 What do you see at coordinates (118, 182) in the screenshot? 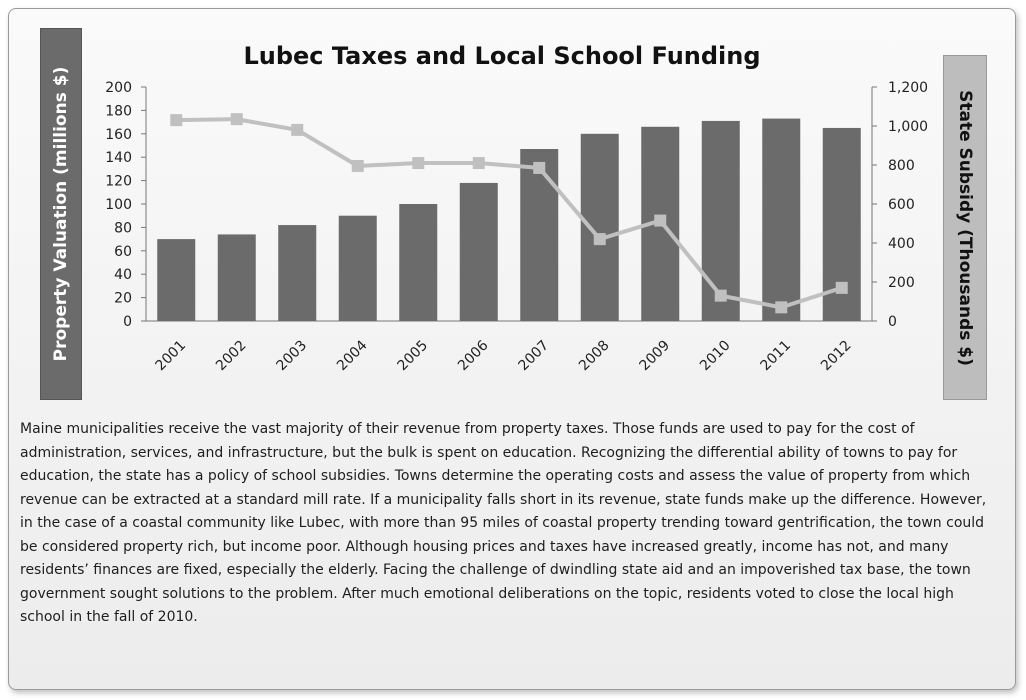
I see `y-tick-label: 120` at bounding box center [118, 182].